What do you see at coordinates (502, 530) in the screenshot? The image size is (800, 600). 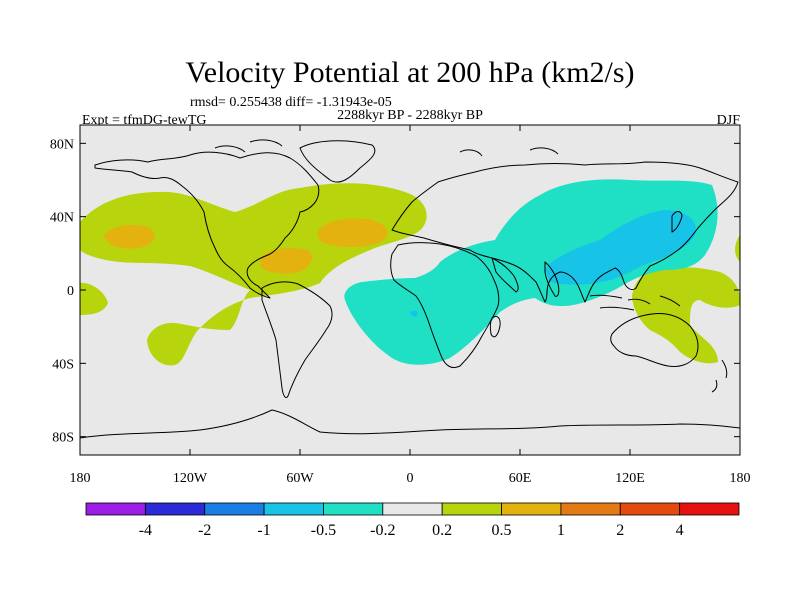 I see `colorbar-label: 0.5` at bounding box center [502, 530].